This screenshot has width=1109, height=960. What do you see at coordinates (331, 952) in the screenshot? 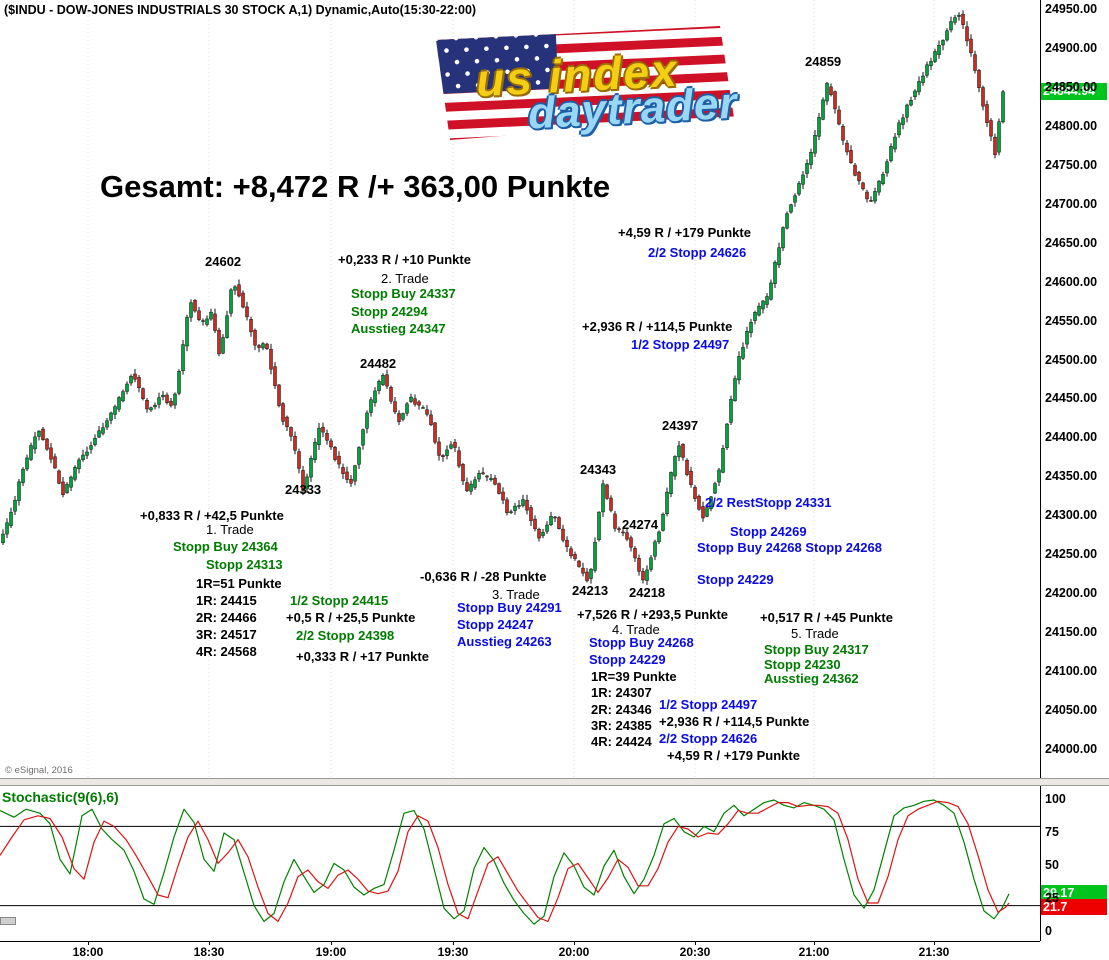
I see `time-tick-label: 19:00` at bounding box center [331, 952].